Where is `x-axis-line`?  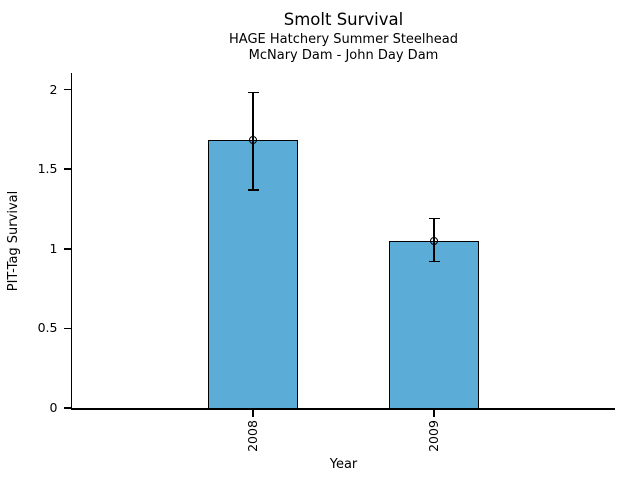
x-axis-line is located at coordinates (342, 409).